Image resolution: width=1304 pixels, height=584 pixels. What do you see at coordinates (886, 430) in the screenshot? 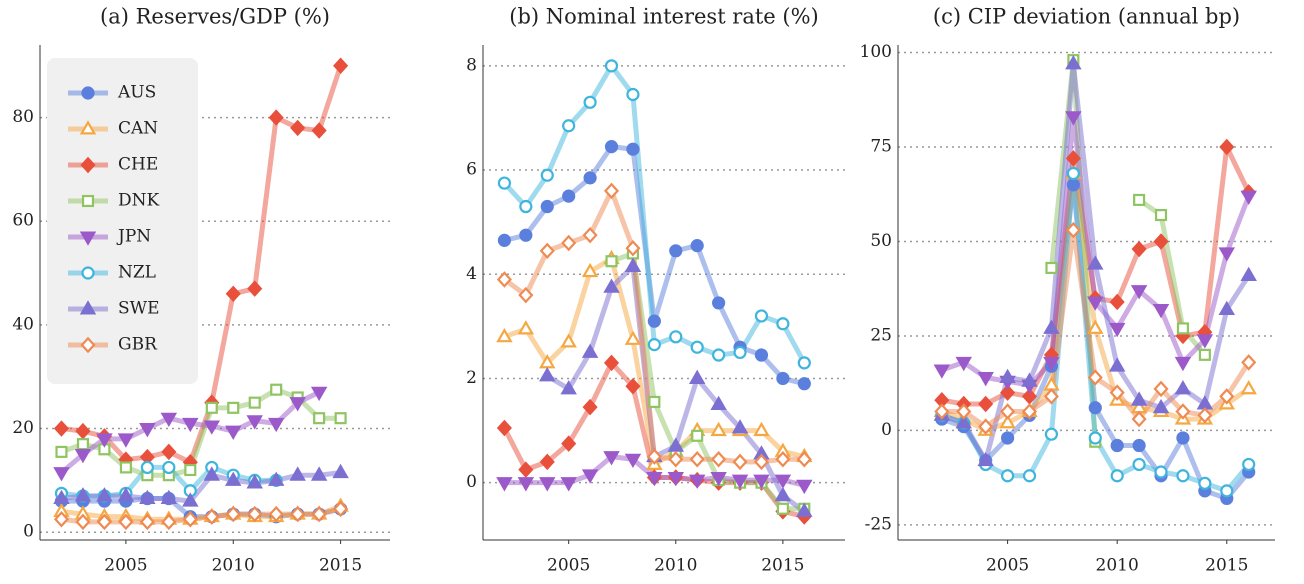
I see `y-tick-label: 0` at bounding box center [886, 430].